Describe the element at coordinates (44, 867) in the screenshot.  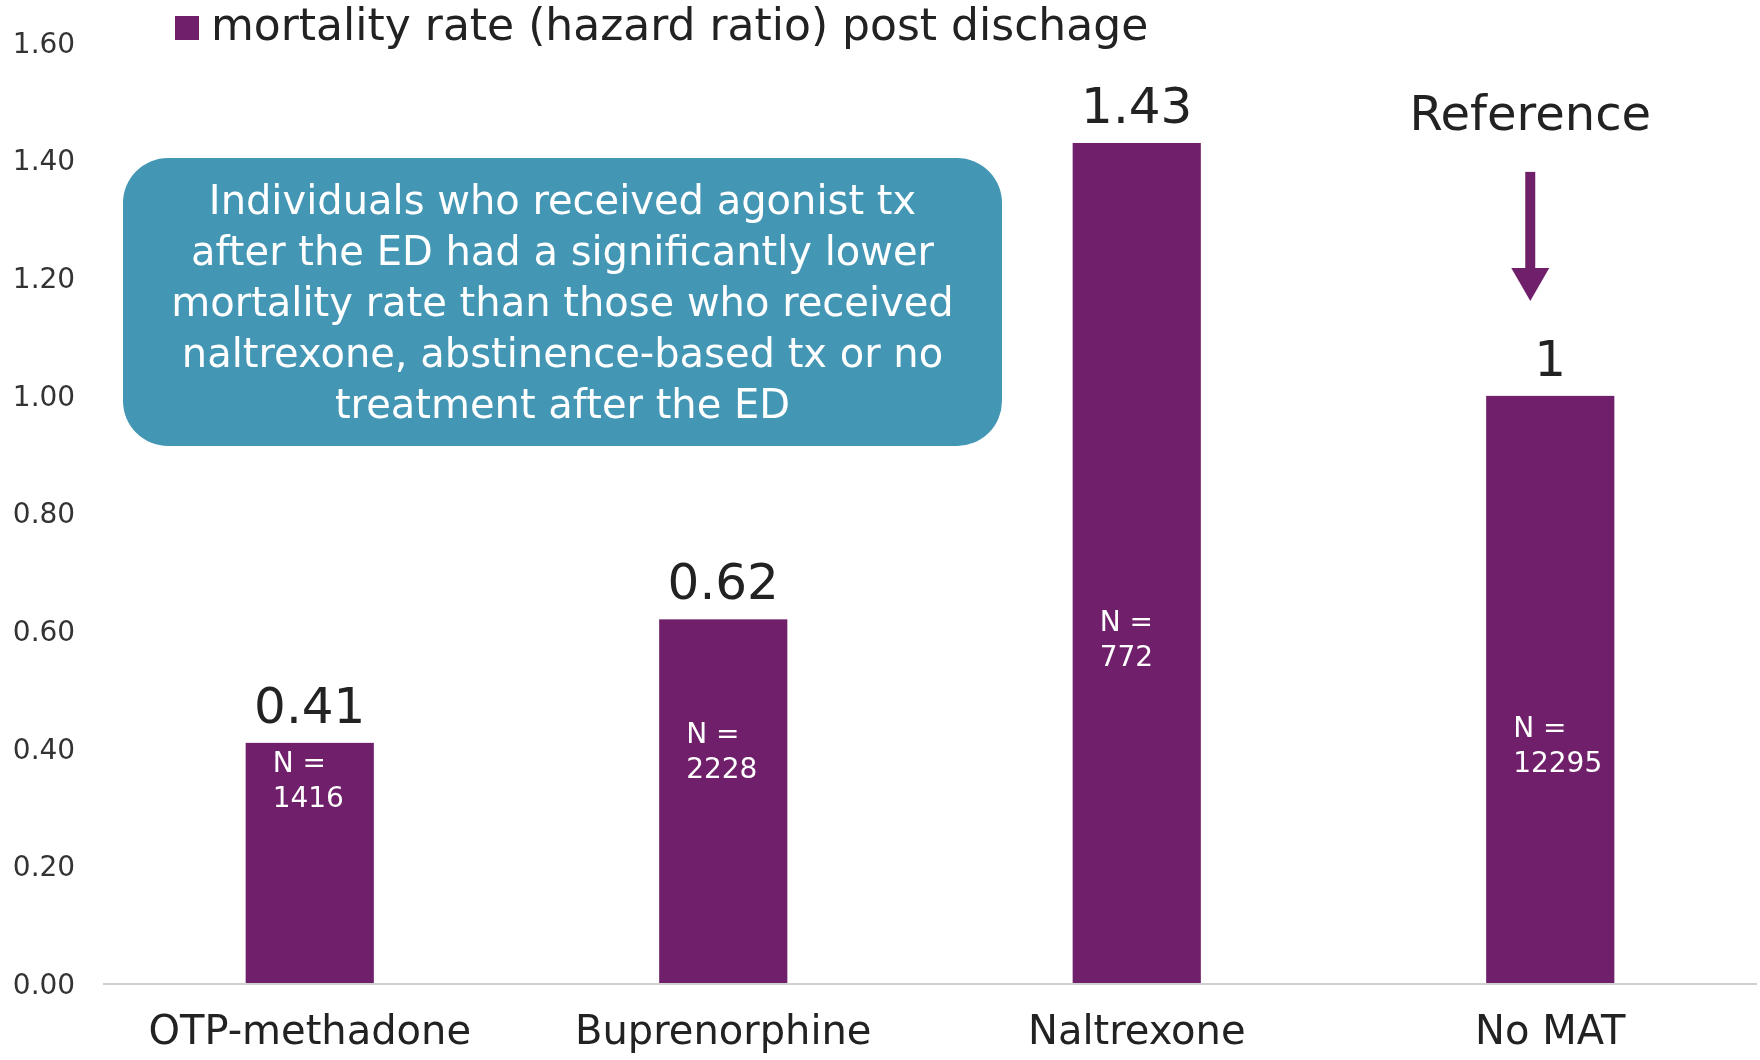
I see `y-tick-label: 0.20` at that location.